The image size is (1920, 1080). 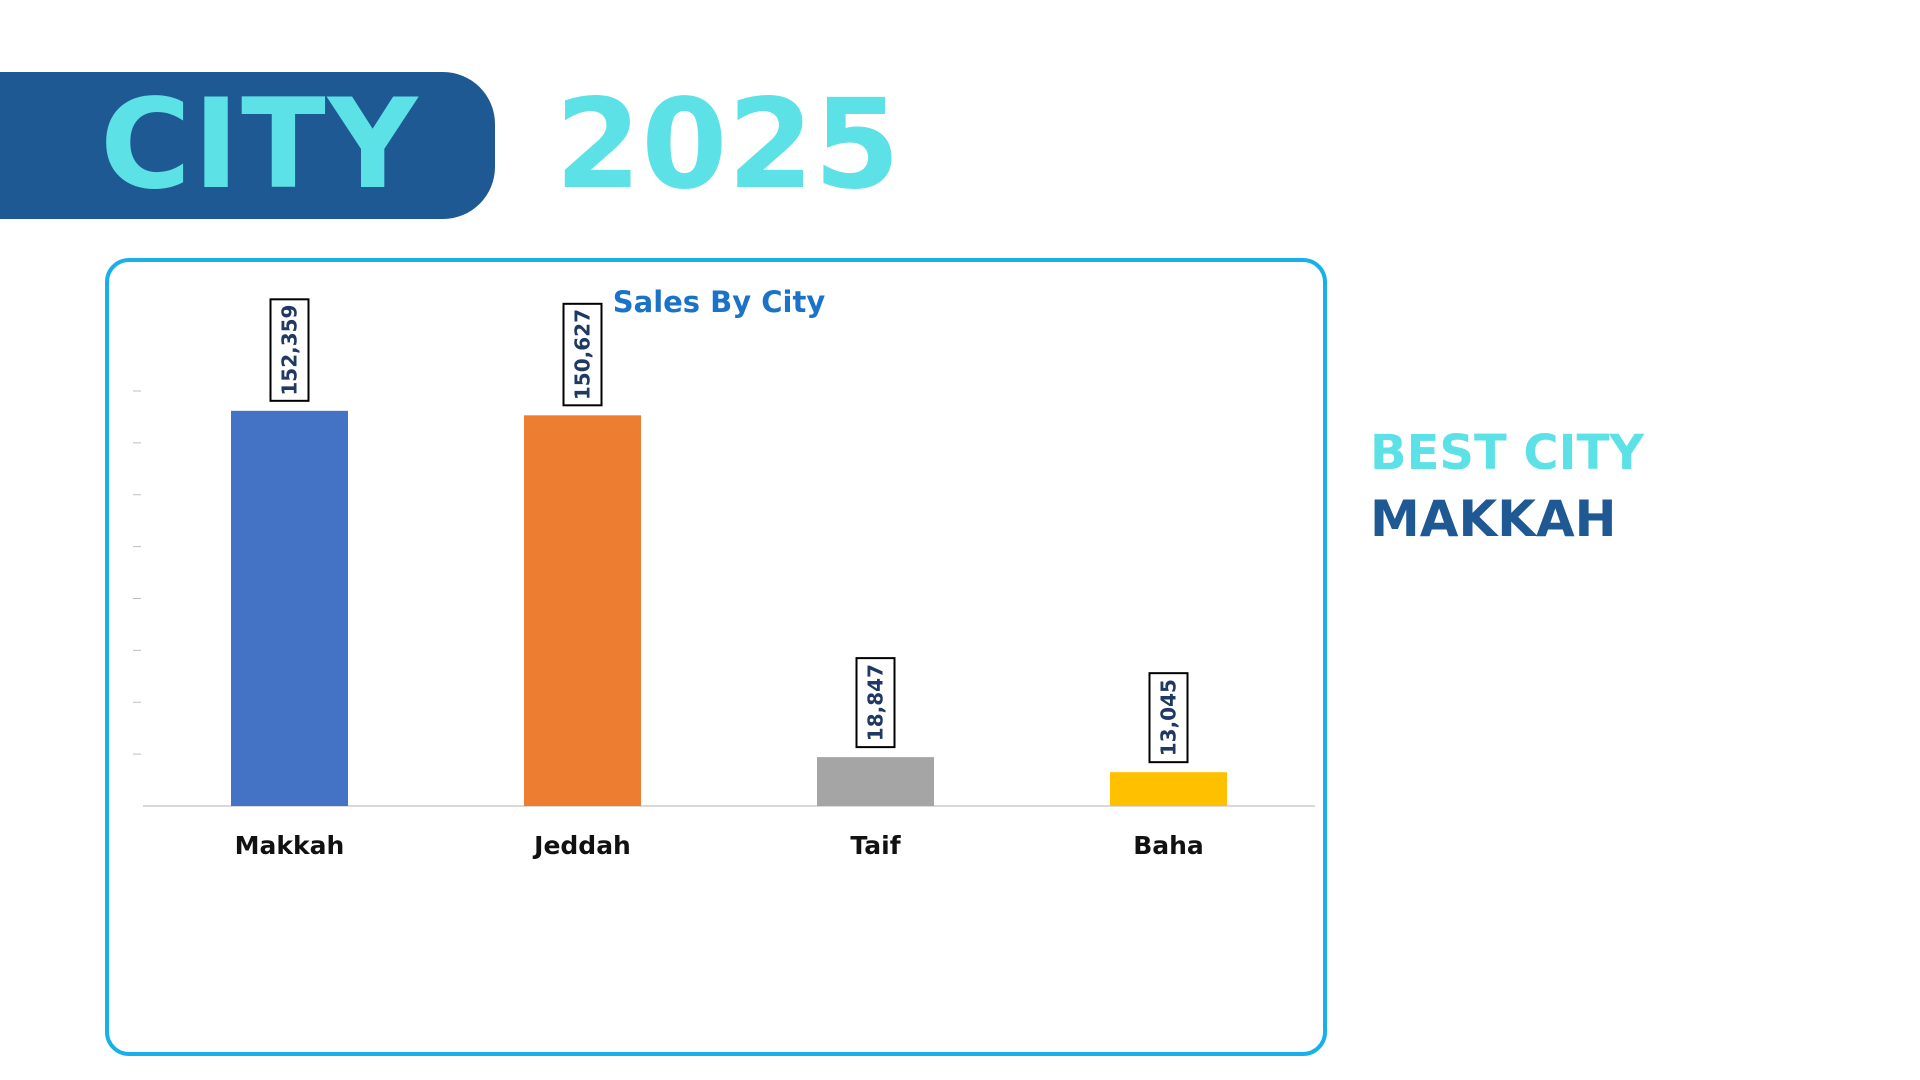 I want to click on category-label: Baha, so click(x=1168, y=845).